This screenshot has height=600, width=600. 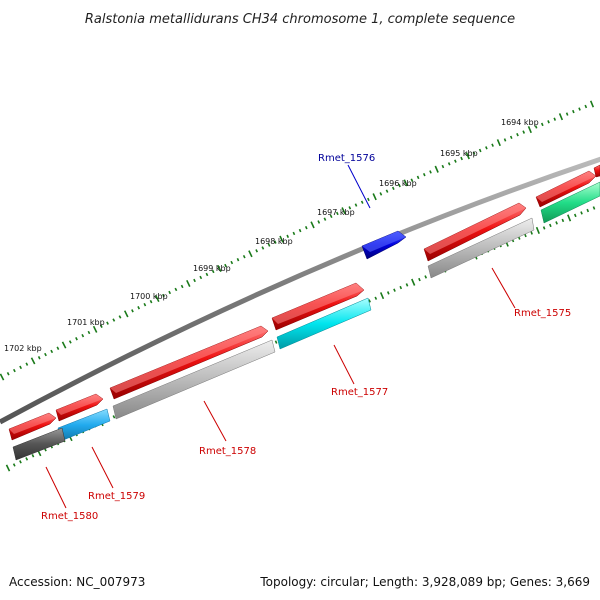 I want to click on gene-label-rmet-1578: Rmet_1578, so click(x=227, y=451).